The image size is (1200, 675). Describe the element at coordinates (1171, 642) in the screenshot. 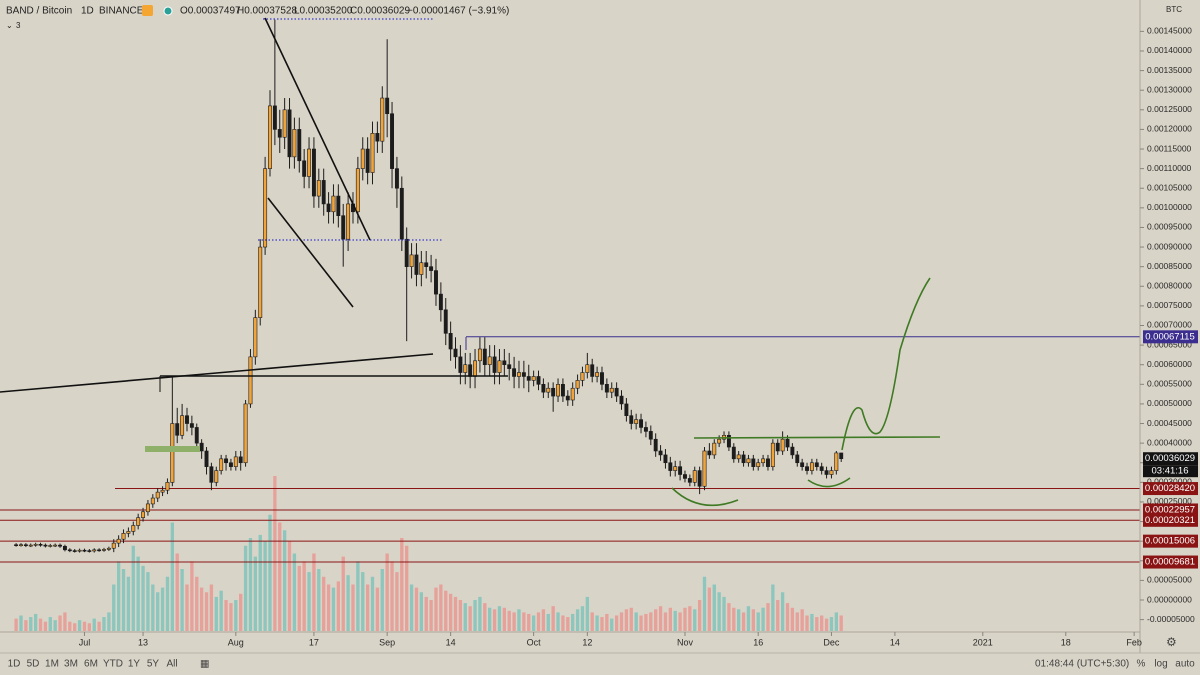

I see `settings-icon: ⚙` at that location.